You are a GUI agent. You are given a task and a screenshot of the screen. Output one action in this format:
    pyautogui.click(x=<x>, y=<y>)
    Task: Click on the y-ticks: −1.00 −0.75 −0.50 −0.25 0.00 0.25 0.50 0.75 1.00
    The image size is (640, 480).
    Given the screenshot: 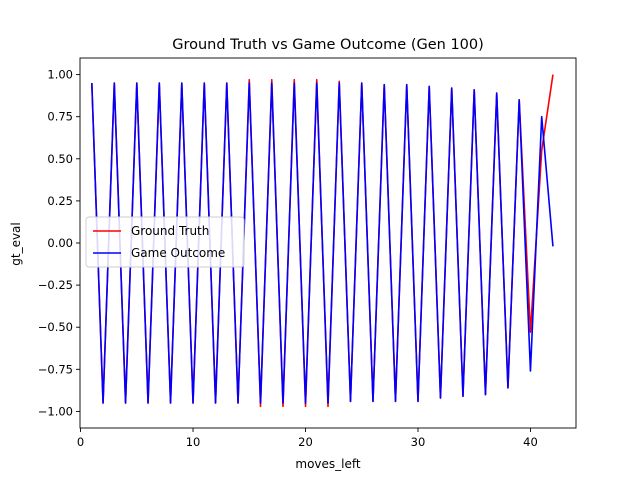 What is the action you would take?
    pyautogui.click(x=59, y=243)
    